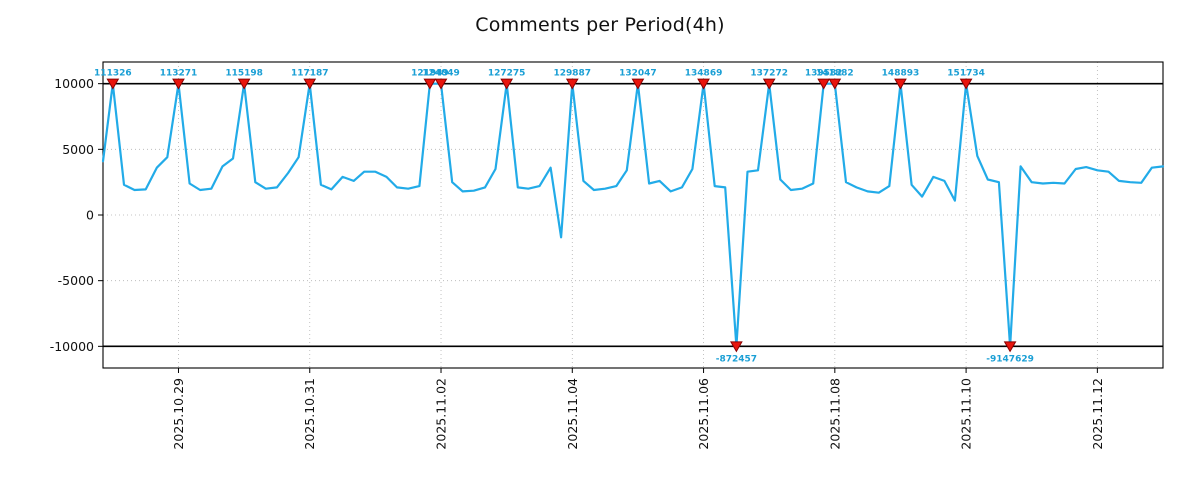 Image resolution: width=1200 pixels, height=500 pixels. Describe the element at coordinates (178, 414) in the screenshot. I see `x-tick-label: 2025.10.29` at that location.